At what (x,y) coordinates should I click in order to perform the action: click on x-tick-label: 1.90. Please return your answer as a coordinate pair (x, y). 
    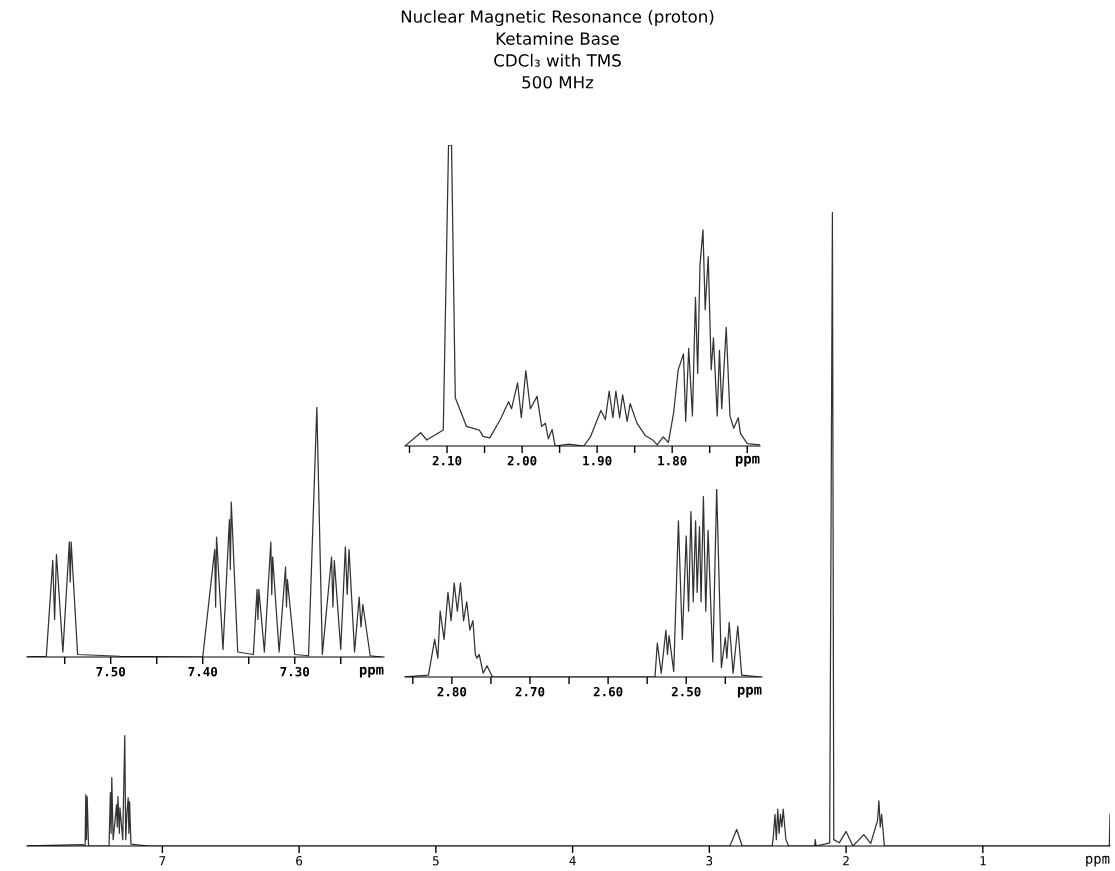
    Looking at the image, I should click on (597, 460).